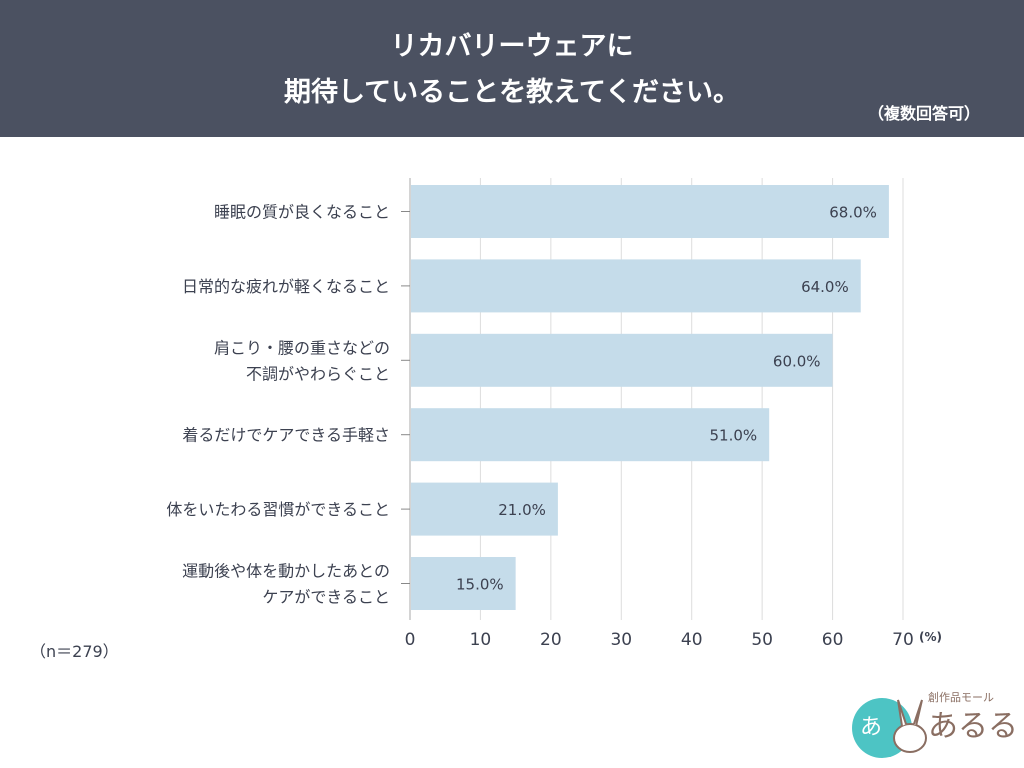 This screenshot has width=1024, height=768. What do you see at coordinates (825, 287) in the screenshot?
I see `data-label: 64.0%` at bounding box center [825, 287].